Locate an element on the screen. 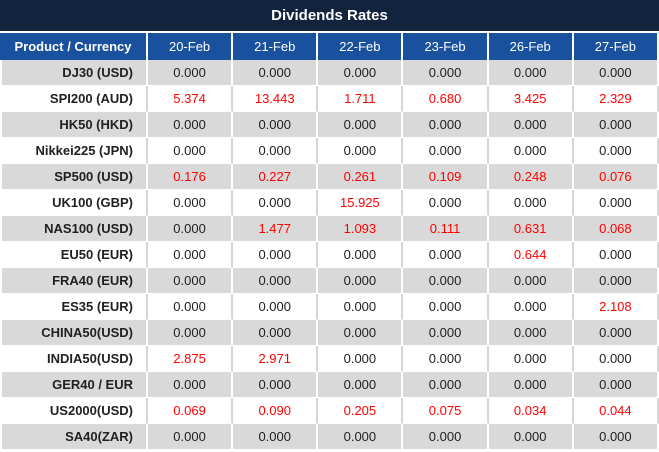  dividend-value: 0.090 is located at coordinates (276, 411).